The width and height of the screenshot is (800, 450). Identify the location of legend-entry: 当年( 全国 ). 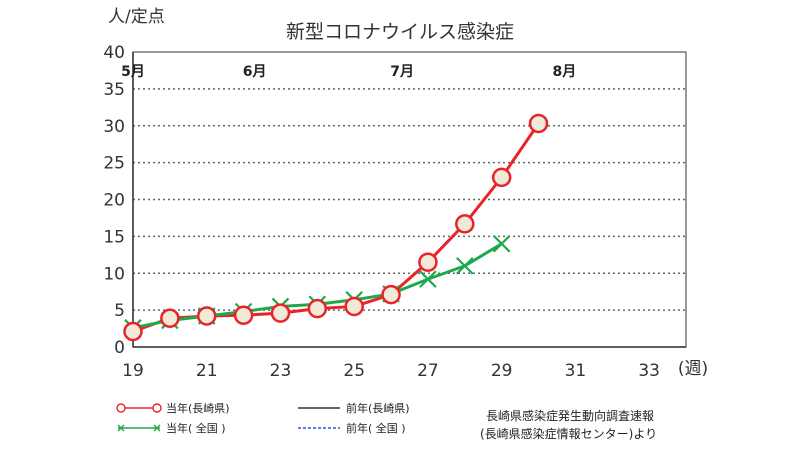
(171, 428).